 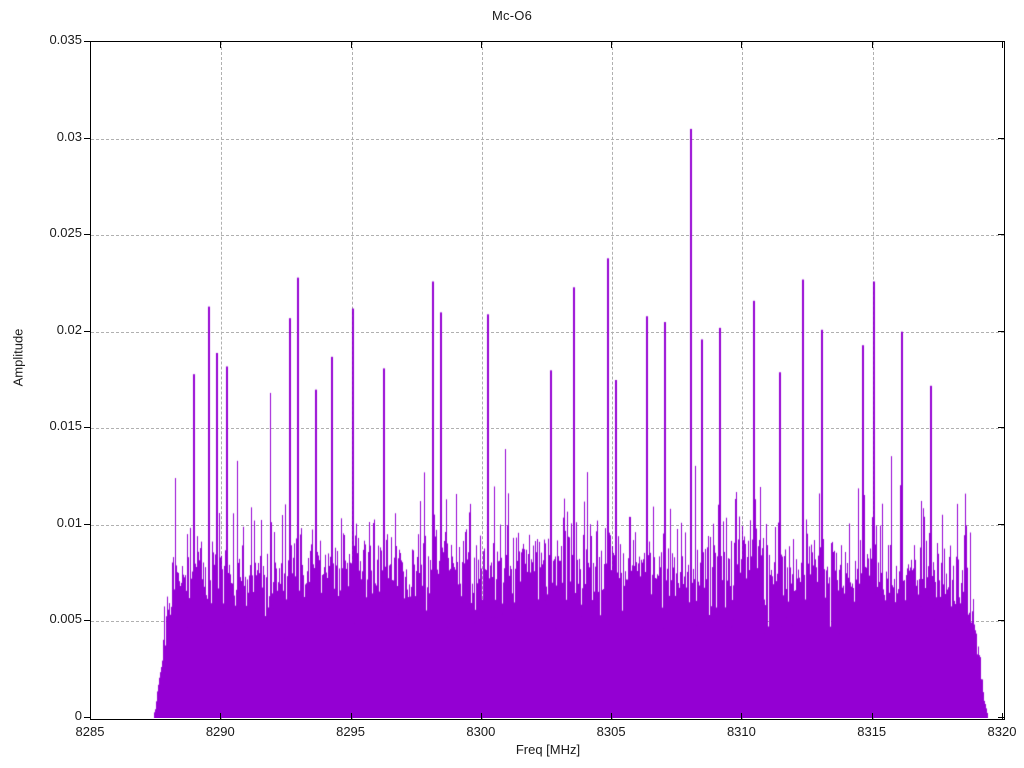 What do you see at coordinates (512, 15) in the screenshot?
I see `page-title: Mc-O6` at bounding box center [512, 15].